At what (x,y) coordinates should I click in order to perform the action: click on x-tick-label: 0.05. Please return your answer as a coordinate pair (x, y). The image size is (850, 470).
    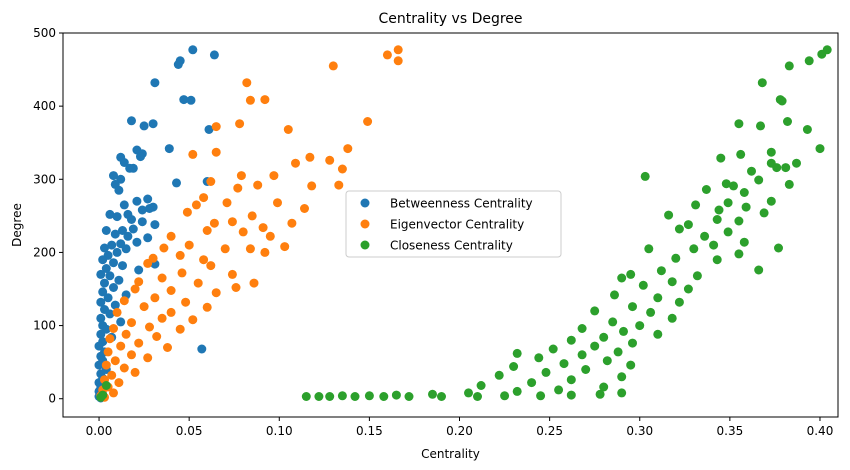
    Looking at the image, I should click on (189, 431).